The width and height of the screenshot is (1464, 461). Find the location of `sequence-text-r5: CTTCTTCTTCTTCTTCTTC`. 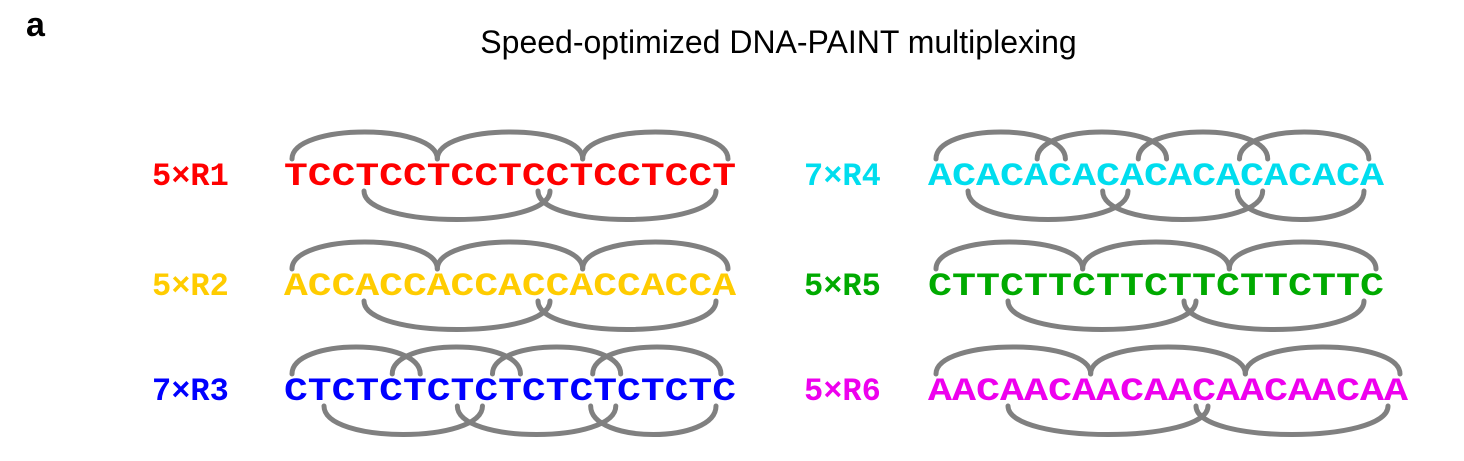

sequence-text-r5: CTTCTTCTTCTTCTTCTTC is located at coordinates (1156, 286).